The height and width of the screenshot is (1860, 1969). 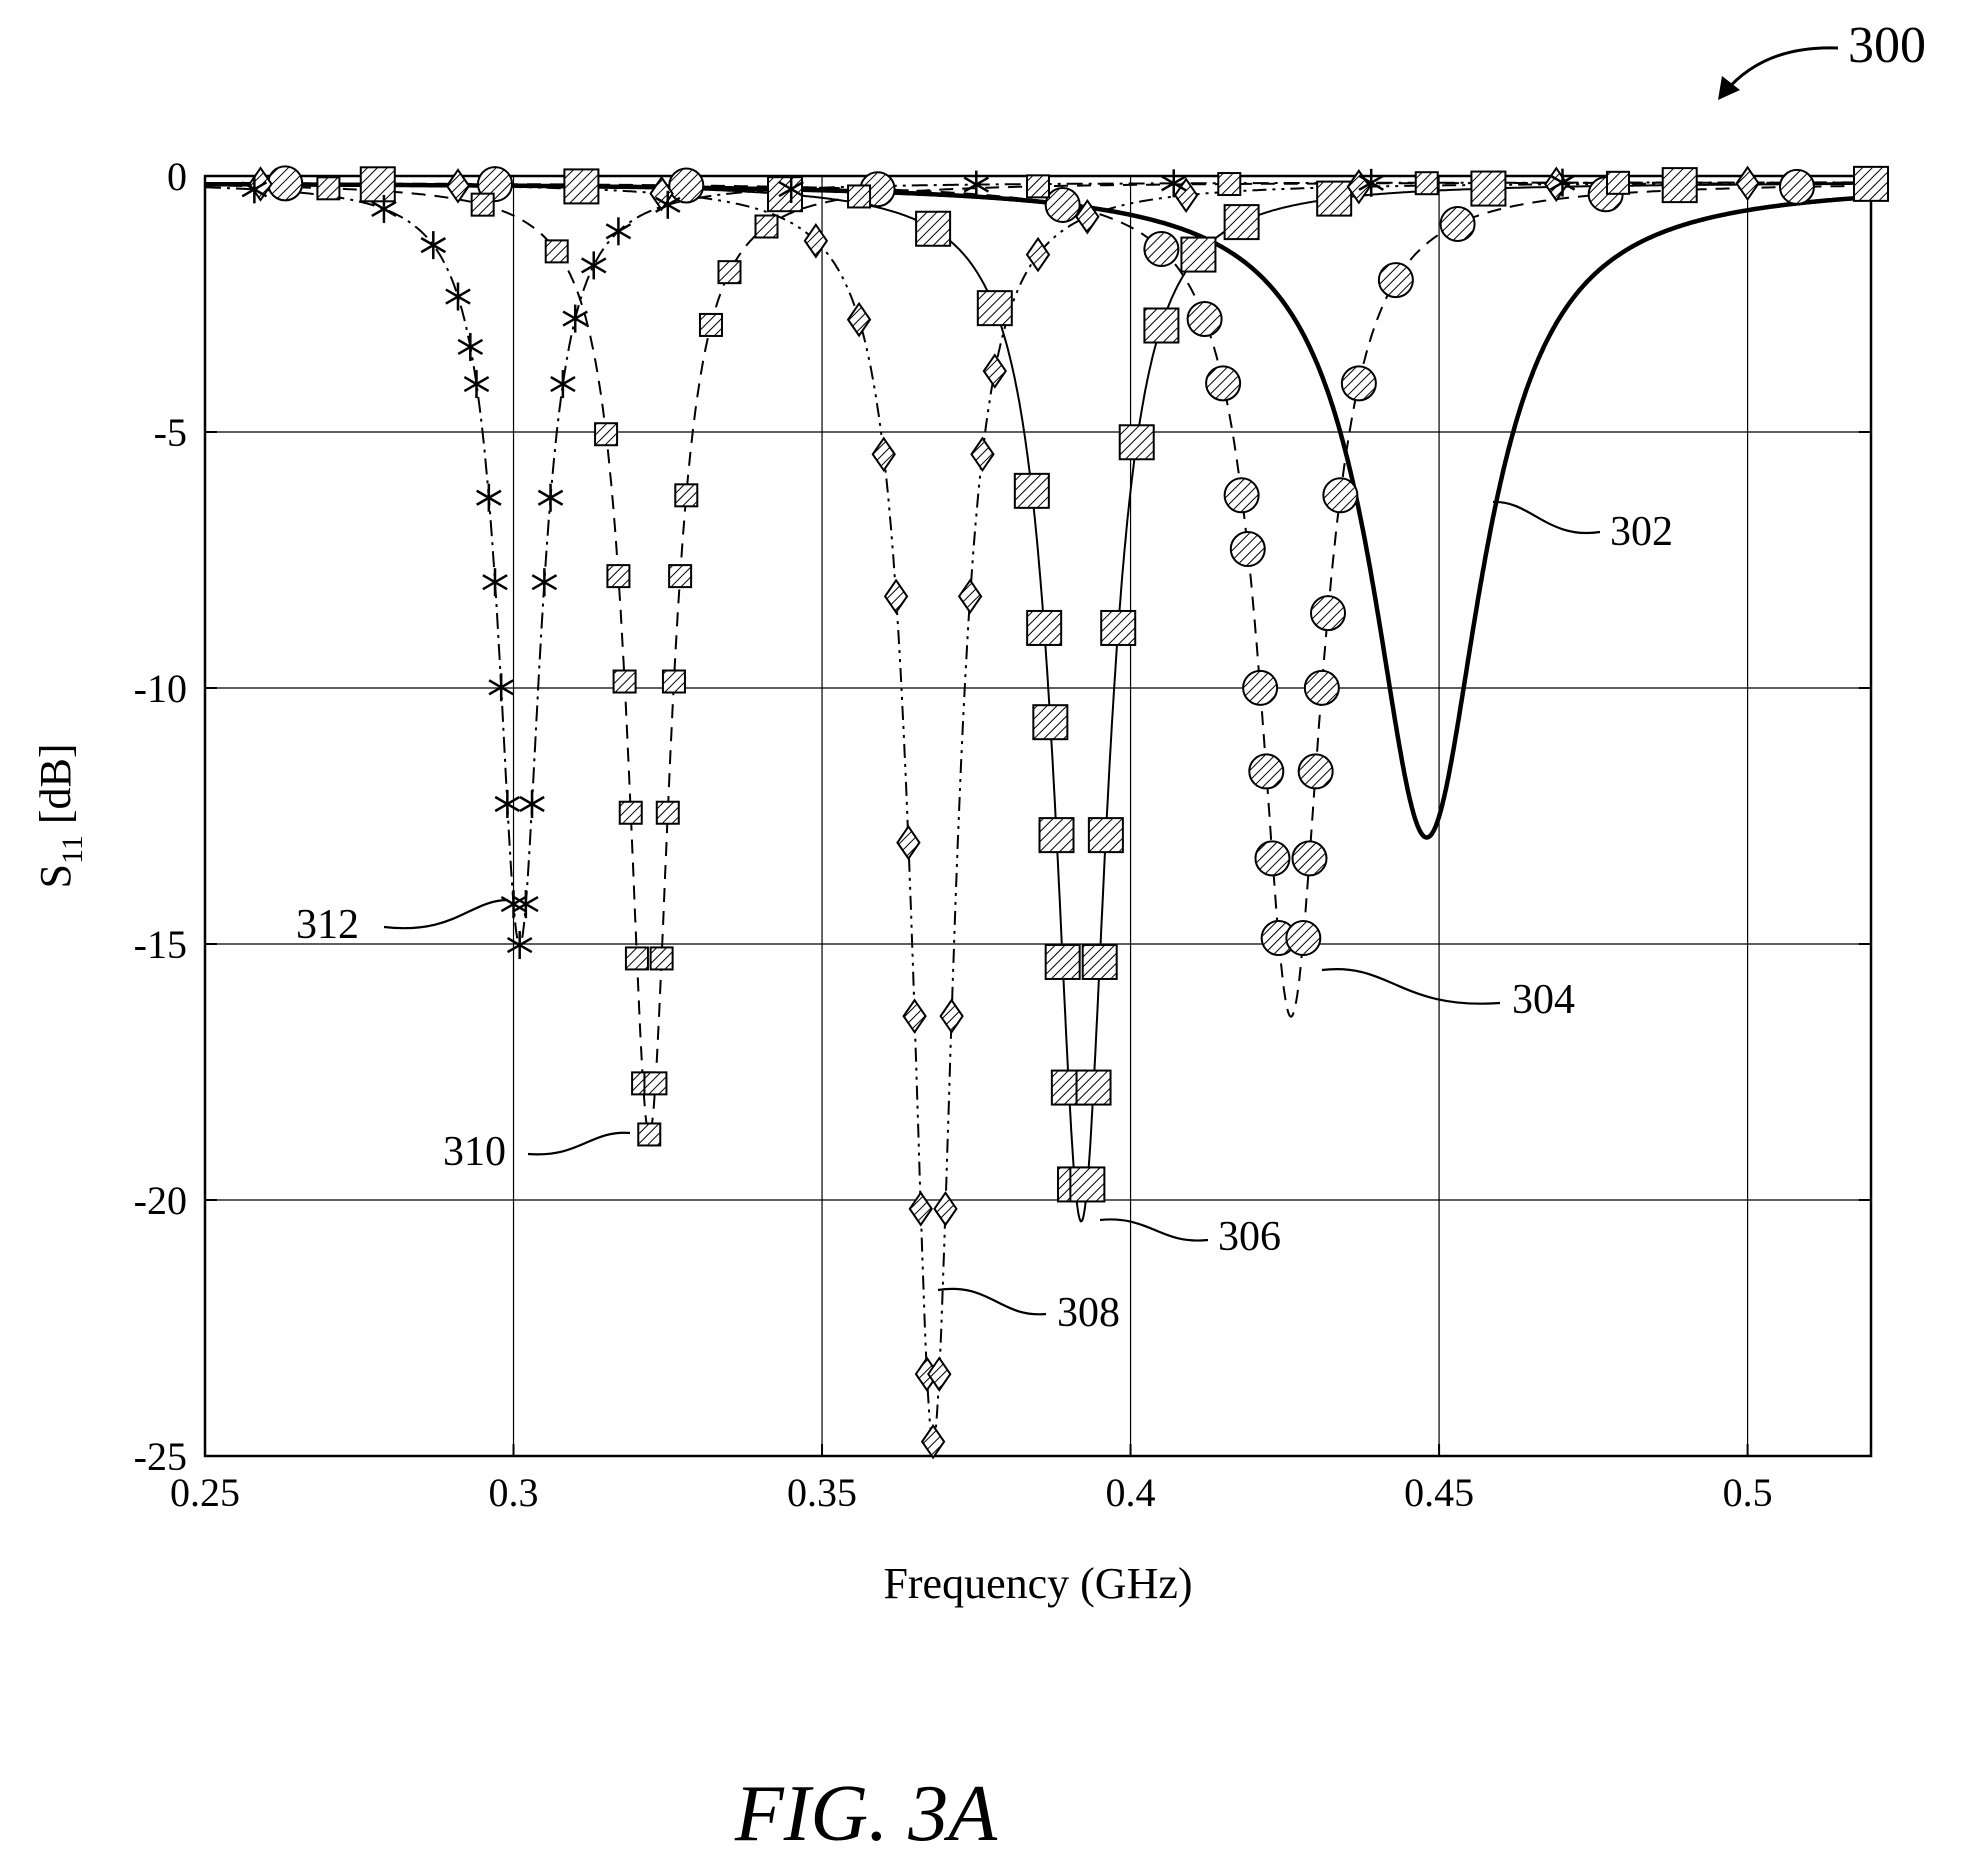 What do you see at coordinates (1131, 1492) in the screenshot?
I see `x-tick-label: 0.4` at bounding box center [1131, 1492].